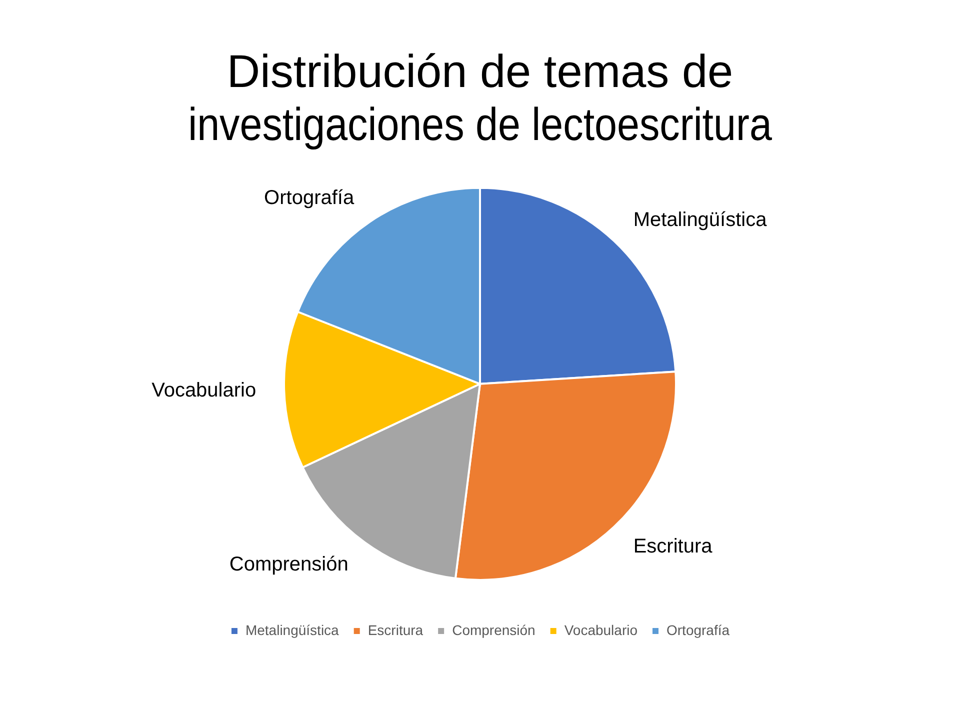 The width and height of the screenshot is (960, 720). I want to click on slice-label: Comprensión, so click(288, 565).